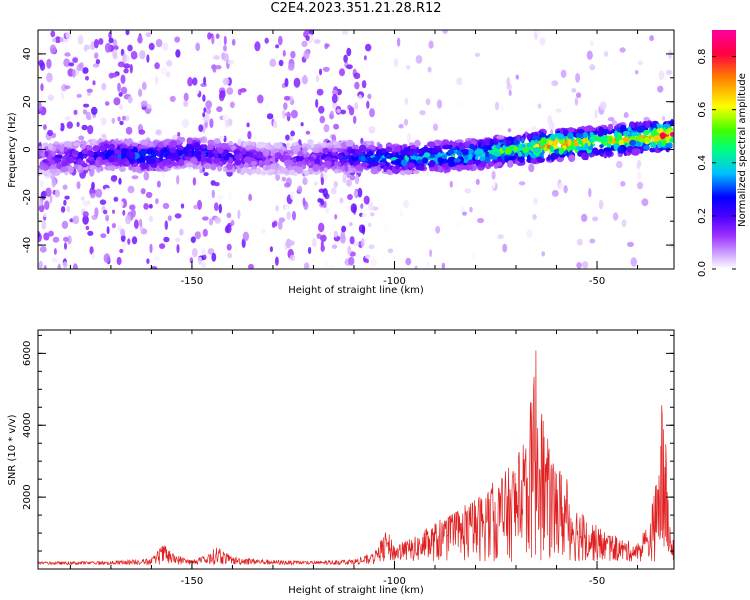 This screenshot has width=750, height=600. I want to click on colorbar-tick-label: 0.6, so click(702, 110).